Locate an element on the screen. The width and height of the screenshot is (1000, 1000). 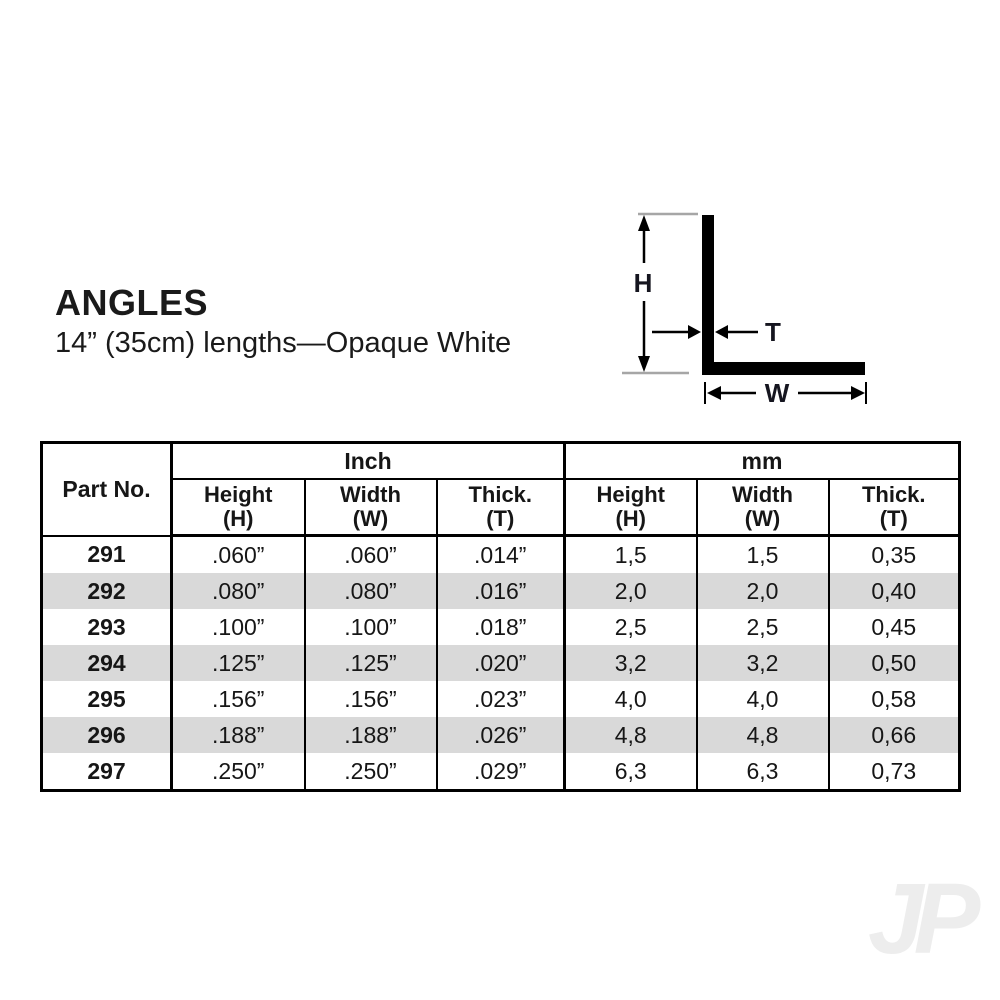
thickness-dim-label: T is located at coordinates (773, 332).